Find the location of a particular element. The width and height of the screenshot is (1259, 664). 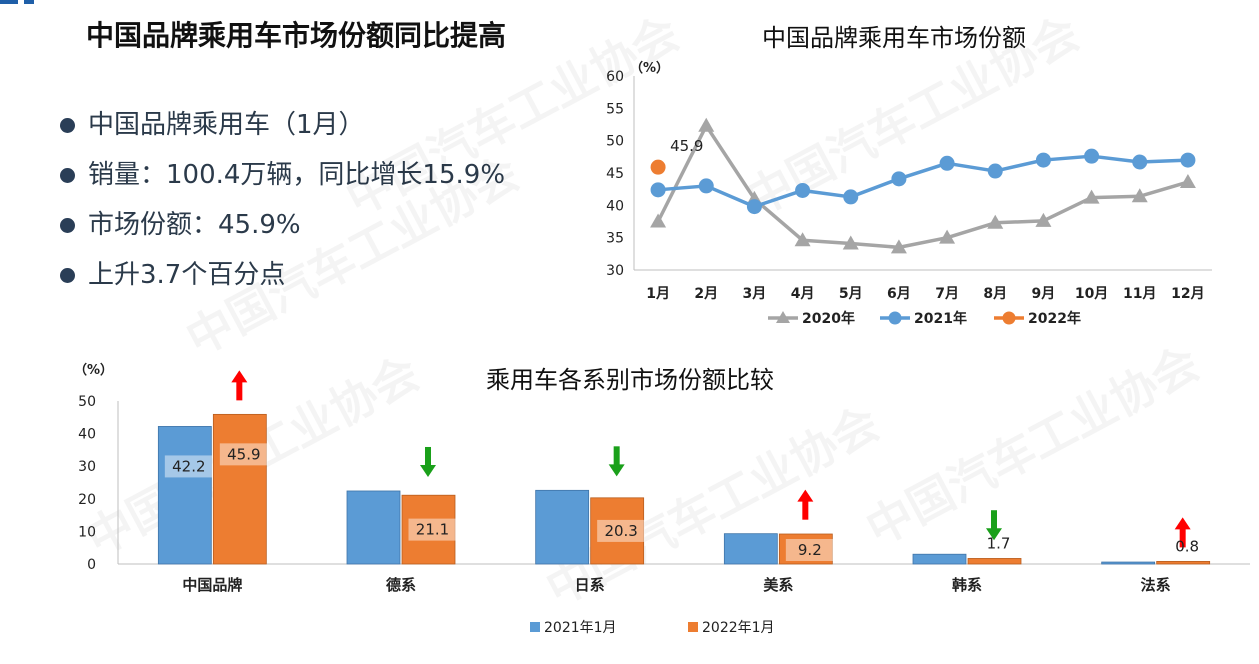

bar-chart-category-label: 德系 is located at coordinates (401, 585).